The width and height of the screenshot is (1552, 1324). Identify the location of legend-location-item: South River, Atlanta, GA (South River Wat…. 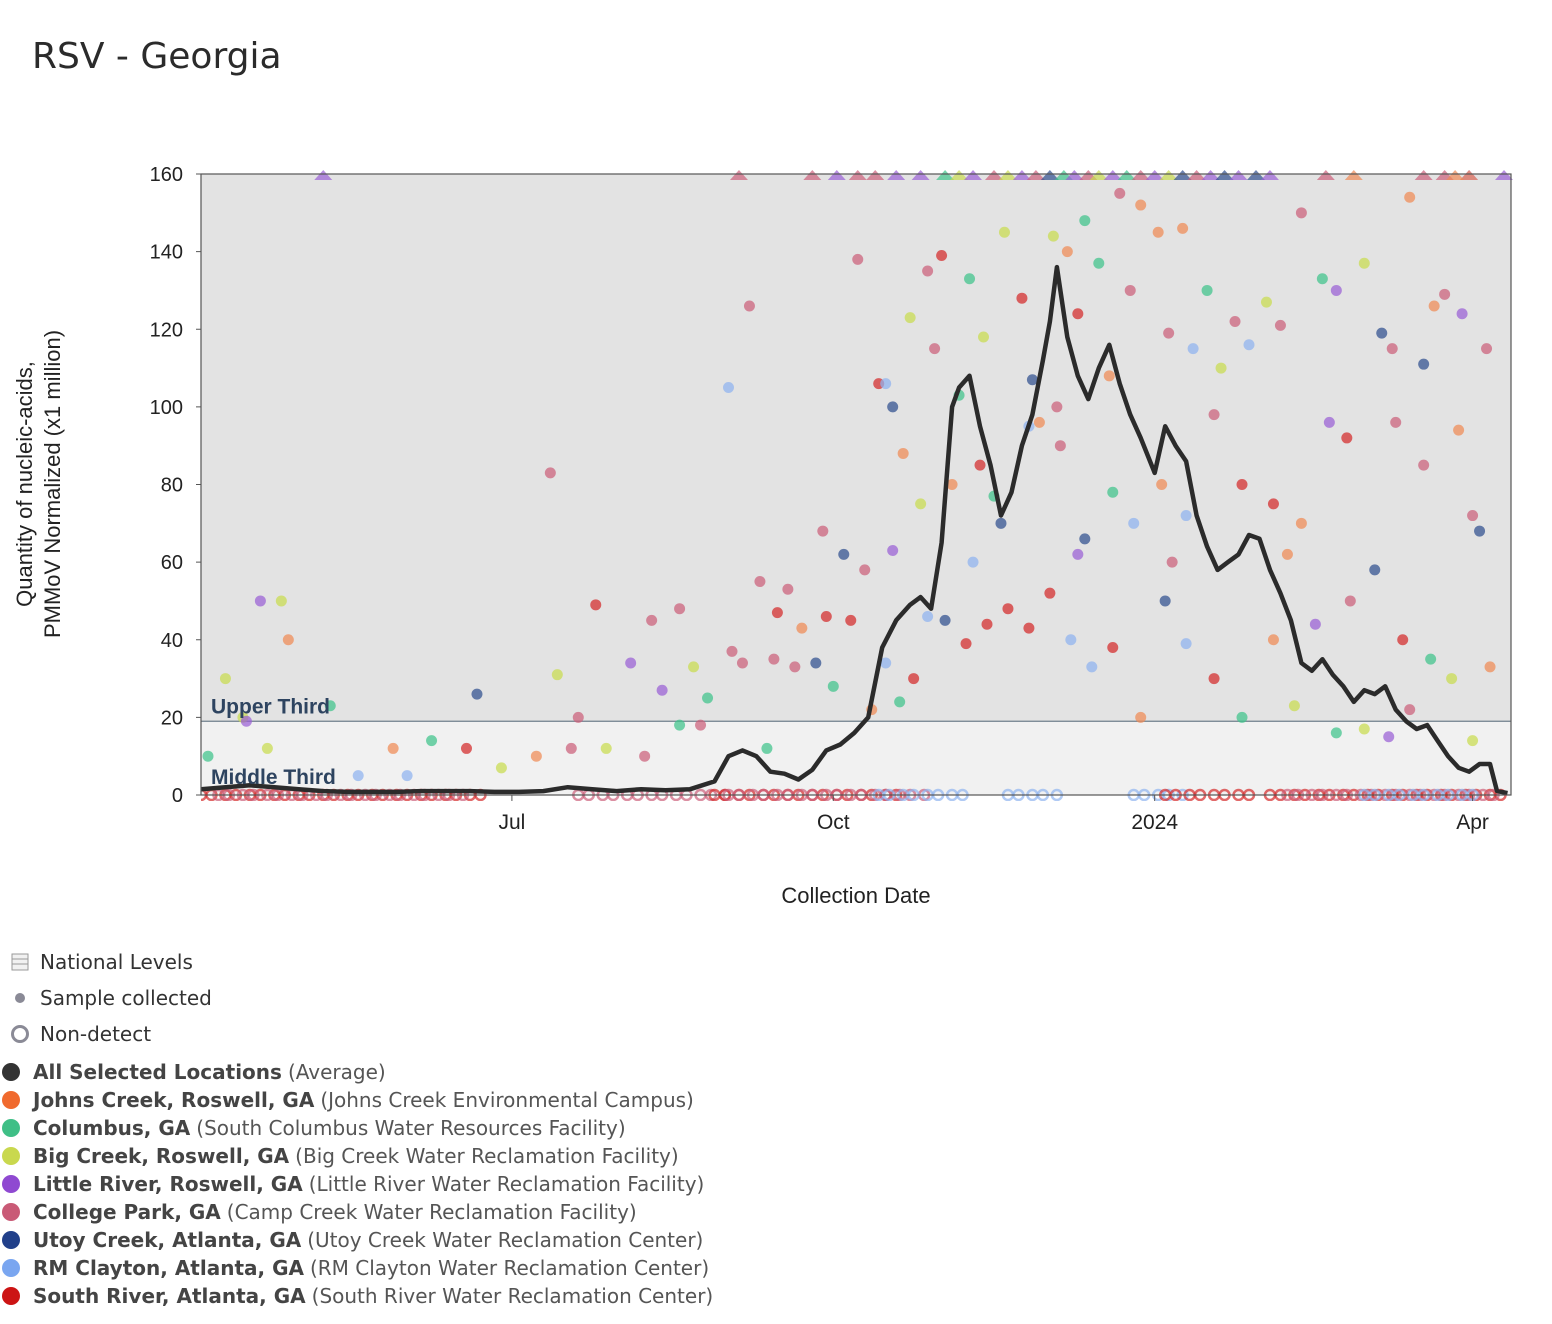
(357, 1296).